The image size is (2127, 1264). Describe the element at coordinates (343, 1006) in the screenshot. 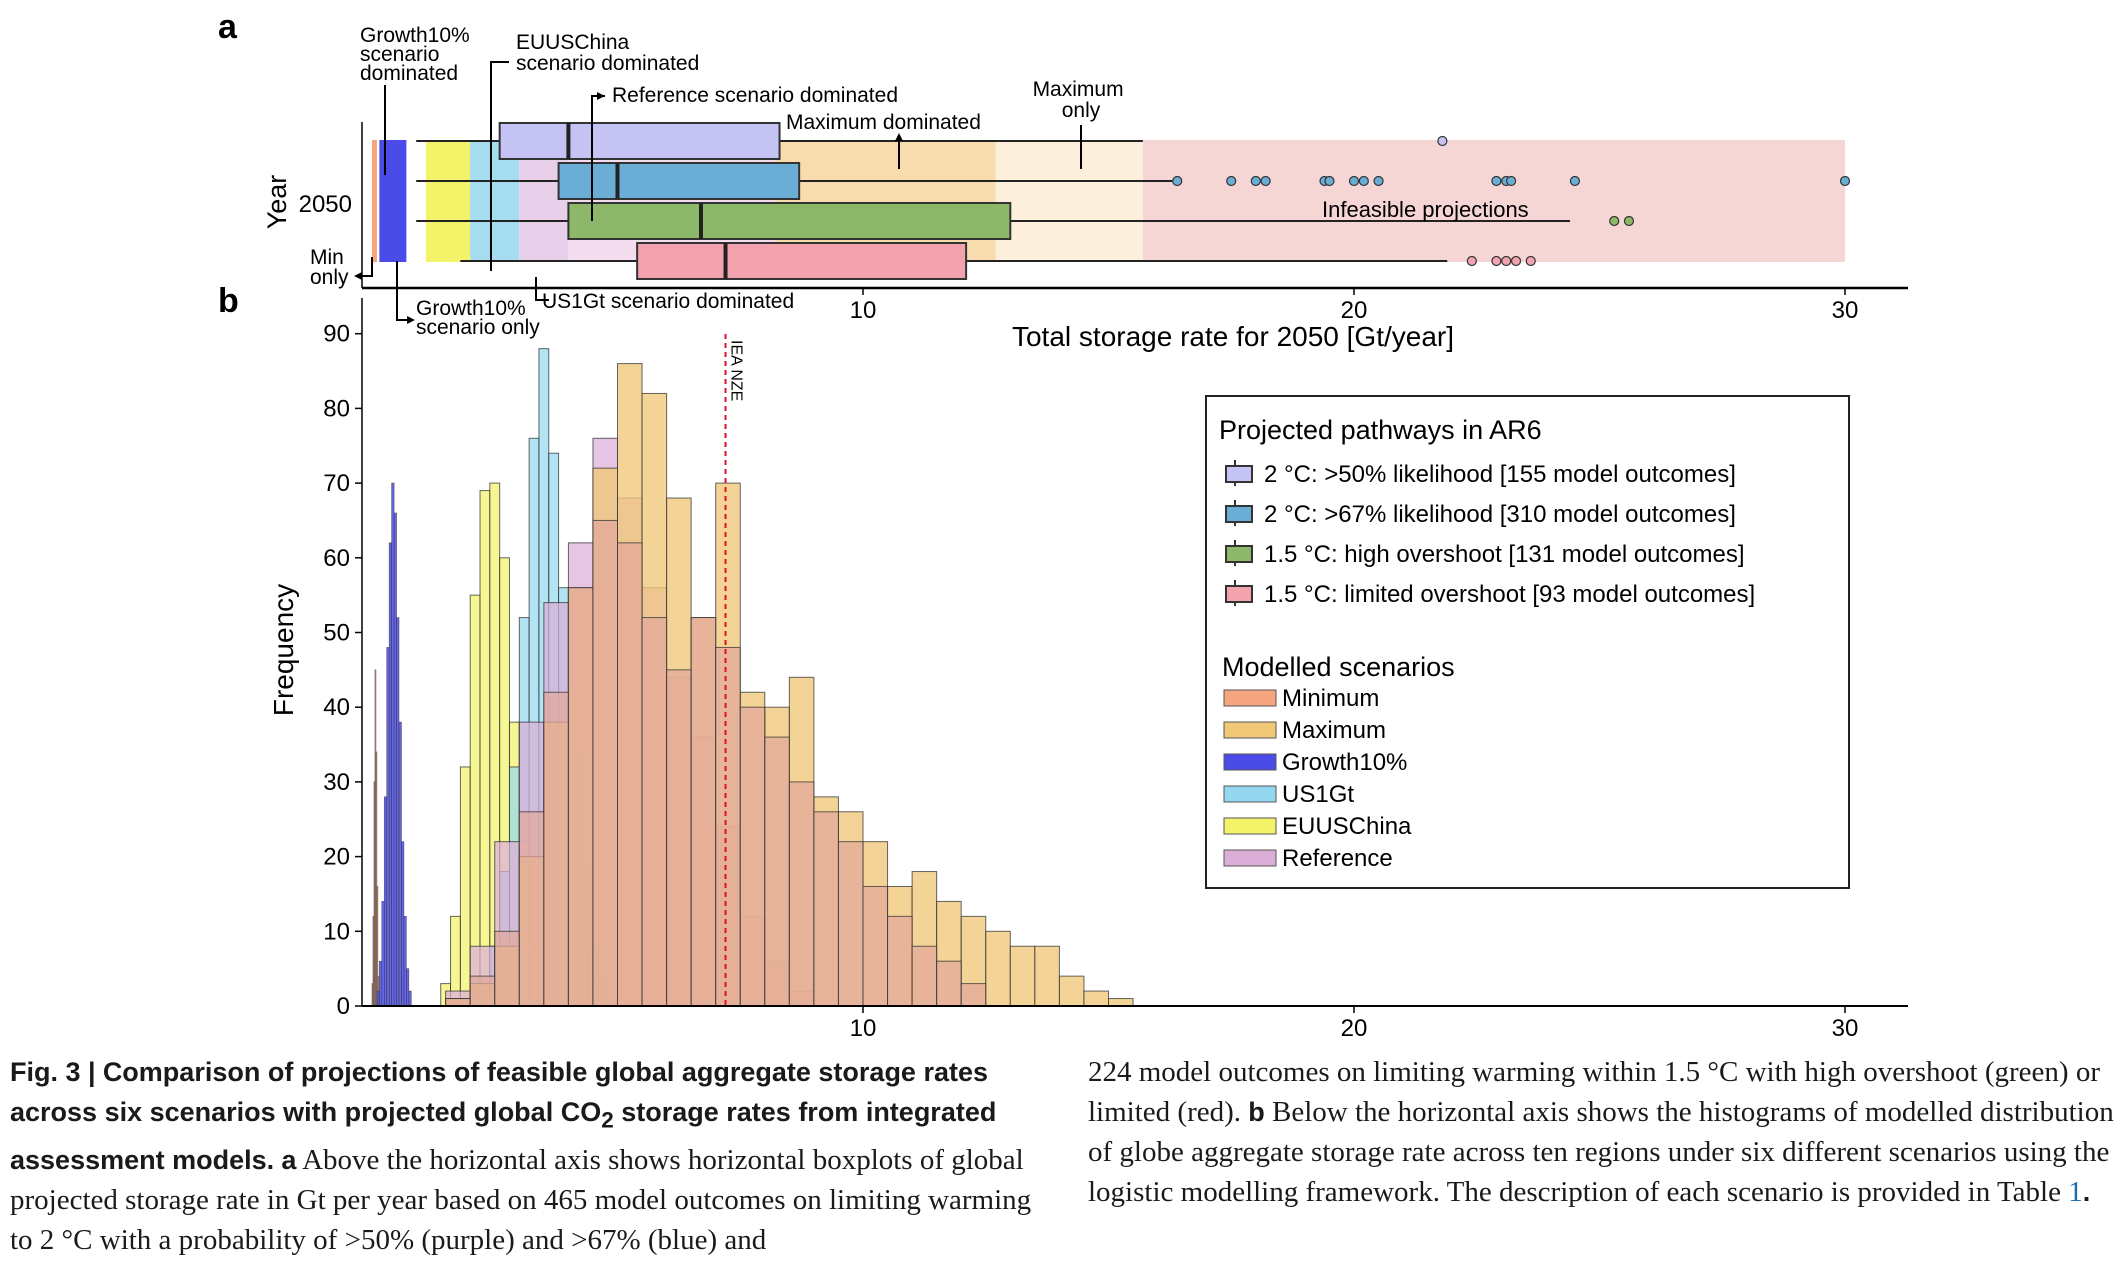

I see `y-tick-label: 0` at that location.